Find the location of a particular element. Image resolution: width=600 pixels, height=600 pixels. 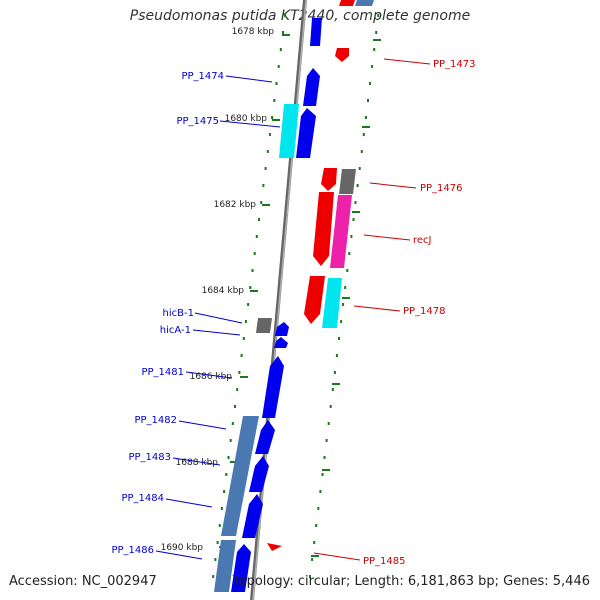

gene-arrow-pp1486 is located at coordinates (241, 568).